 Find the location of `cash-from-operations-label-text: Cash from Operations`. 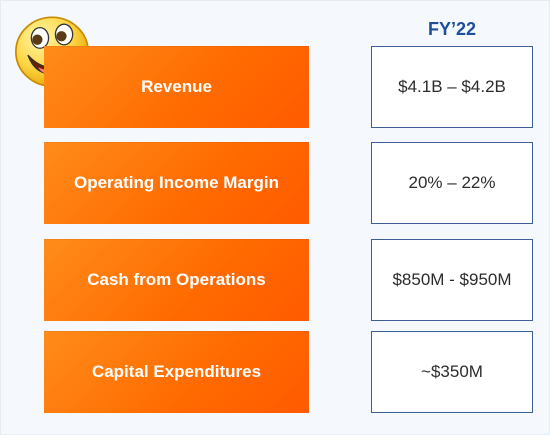

cash-from-operations-label-text: Cash from Operations is located at coordinates (176, 279).